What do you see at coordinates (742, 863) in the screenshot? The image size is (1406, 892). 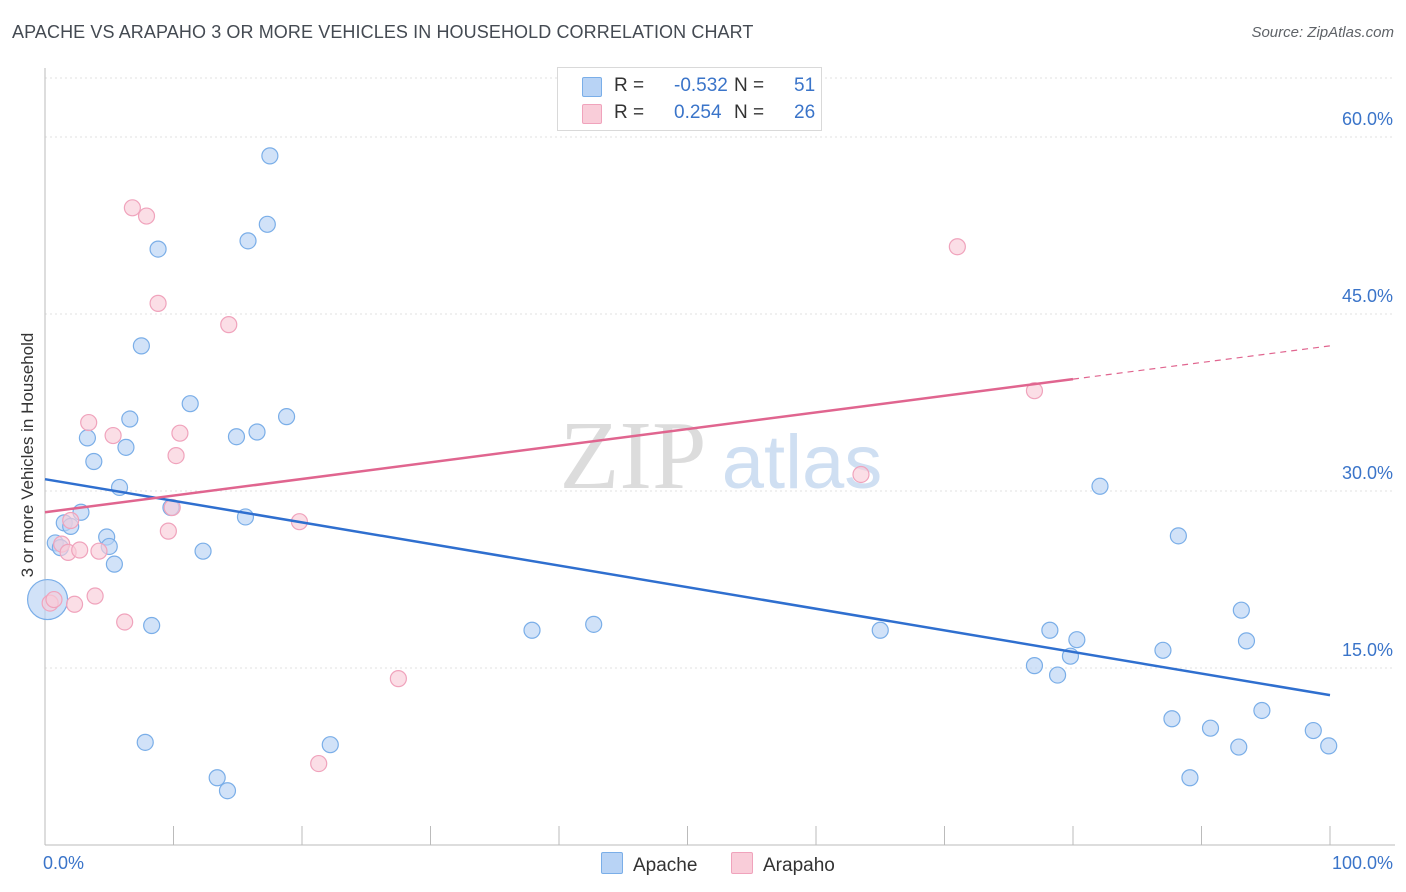 I see `arapaho-legend-swatch` at bounding box center [742, 863].